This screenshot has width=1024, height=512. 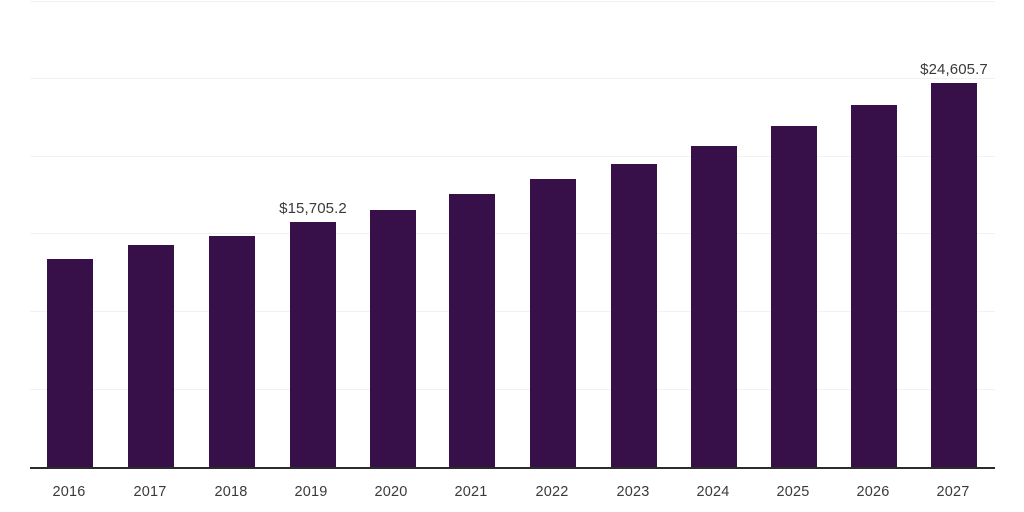 What do you see at coordinates (552, 492) in the screenshot?
I see `x-tick-label-2022: 2022` at bounding box center [552, 492].